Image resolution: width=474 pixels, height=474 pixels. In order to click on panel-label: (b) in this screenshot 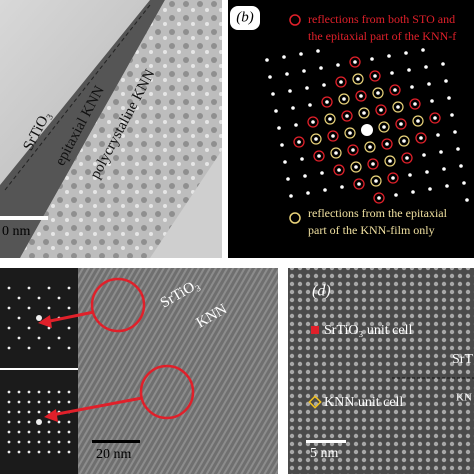, I will do `click(245, 17)`.